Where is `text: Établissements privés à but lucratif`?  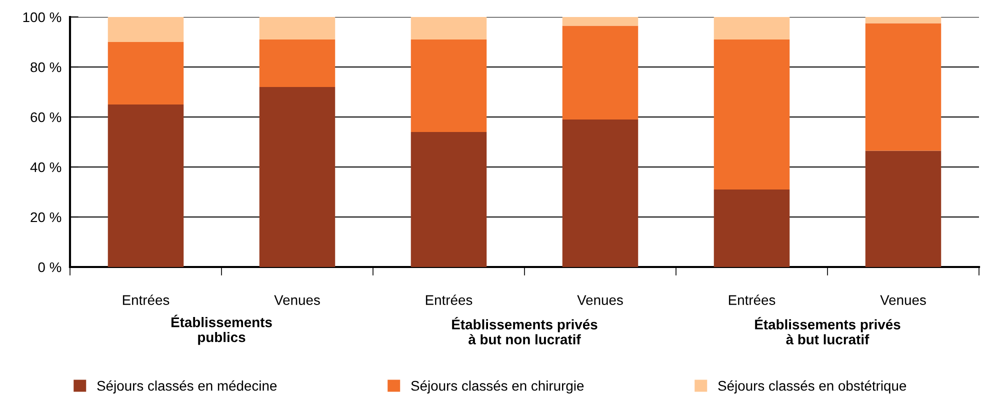
text: Établissements privés à but lucratif is located at coordinates (827, 330).